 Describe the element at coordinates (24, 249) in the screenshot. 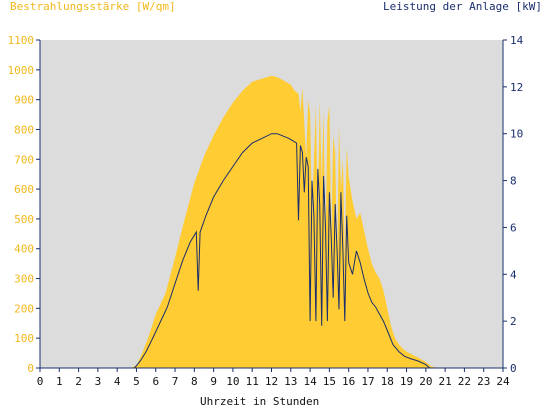

I see `y-left-tick-label: 400` at that location.